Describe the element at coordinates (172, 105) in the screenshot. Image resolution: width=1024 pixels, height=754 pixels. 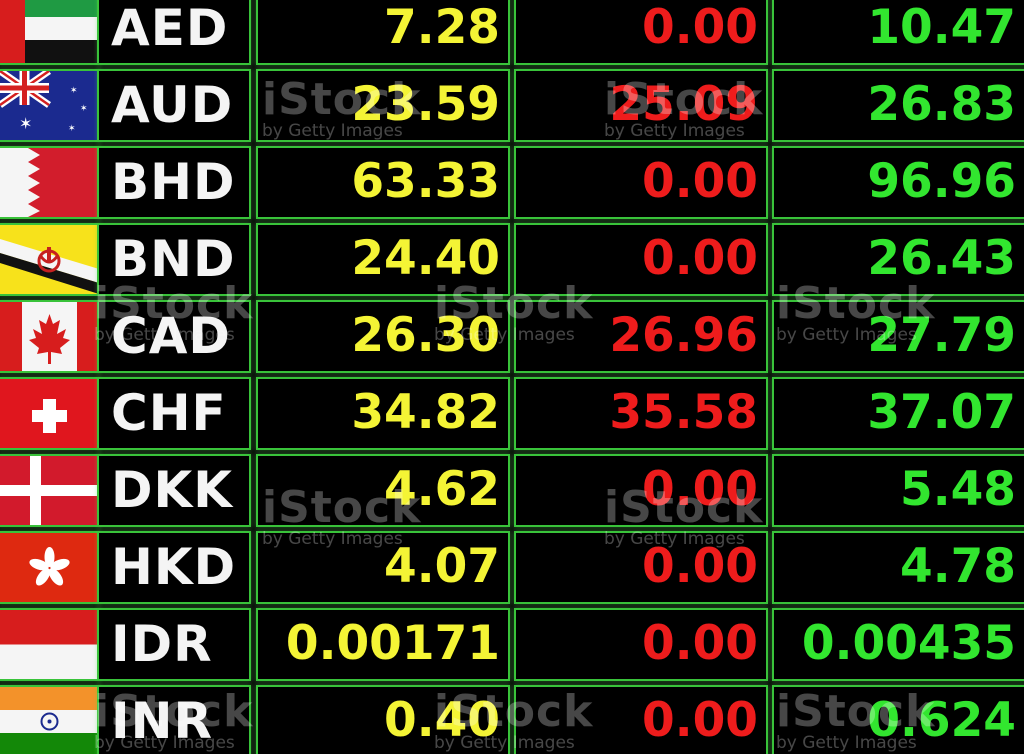
I see `currency-code: AUD` at that location.